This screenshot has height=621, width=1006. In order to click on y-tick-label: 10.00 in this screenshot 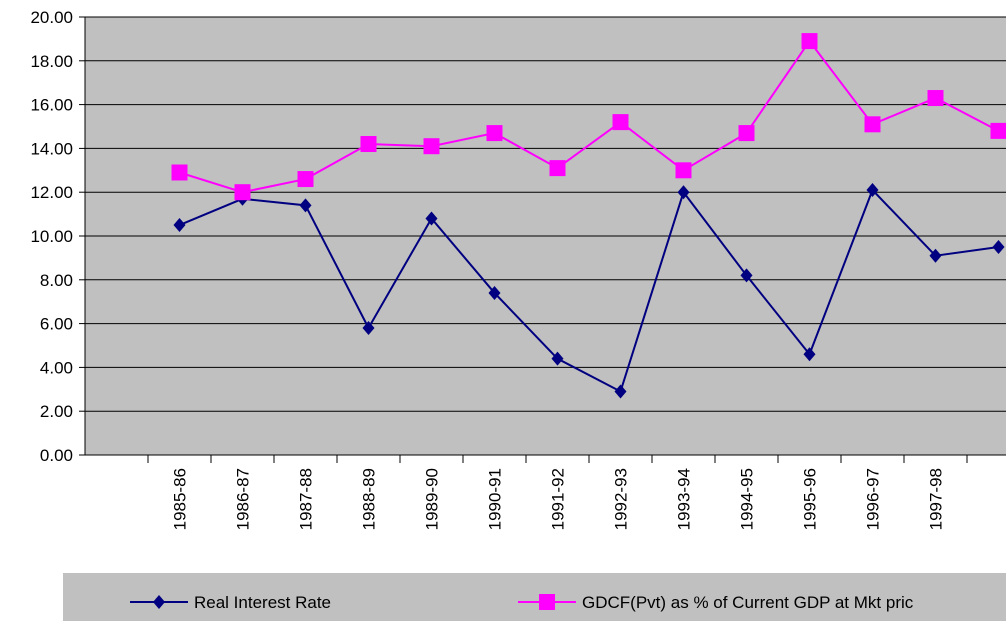, I will do `click(51, 236)`.